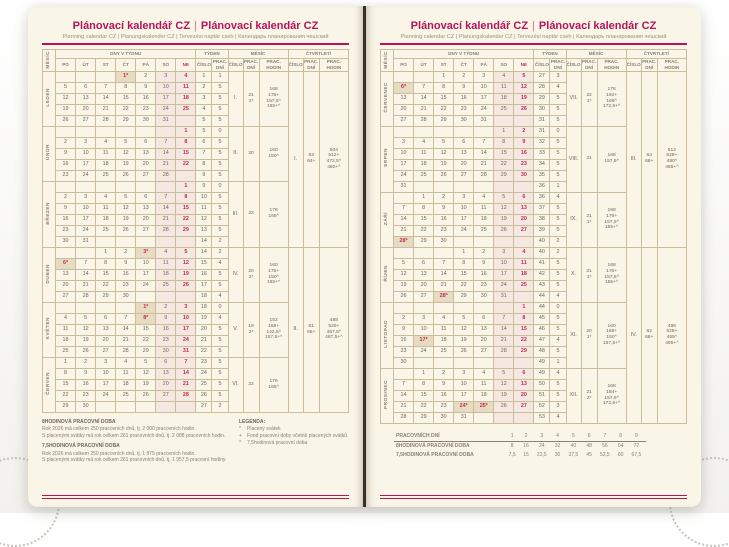  I want to click on week-row: 20 21 22 23 24 25 26 17 5, so click(196, 285).